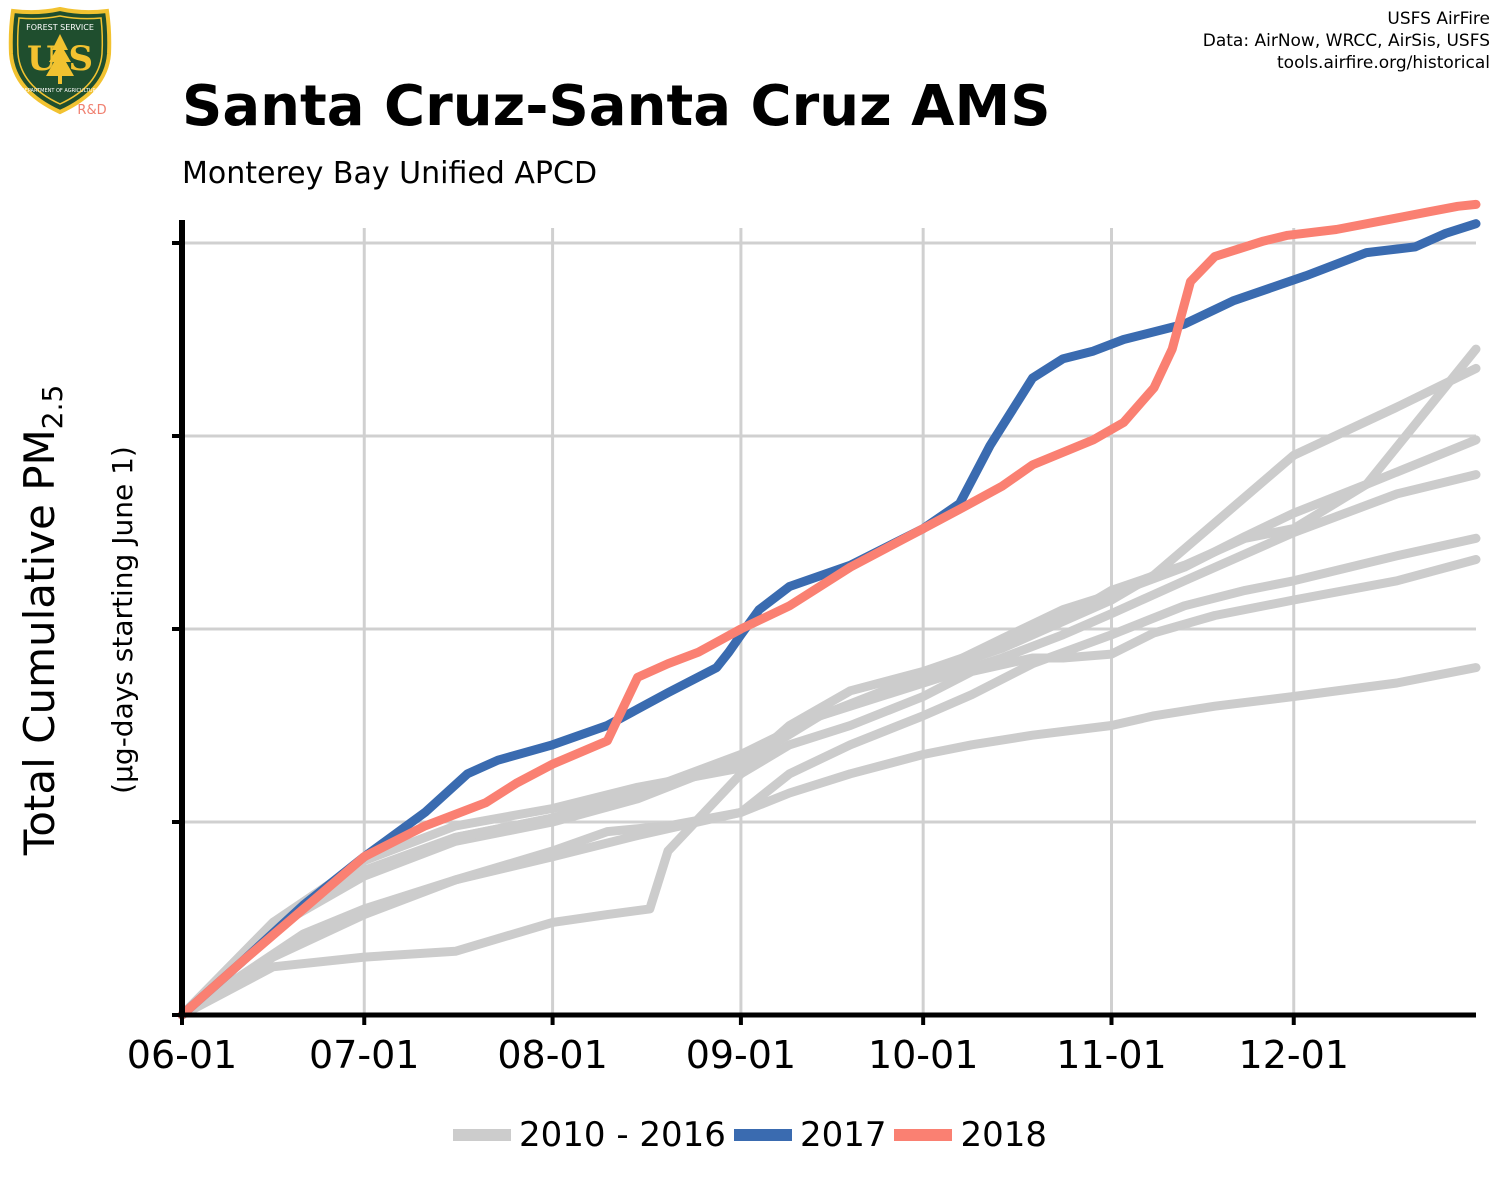 This screenshot has height=1200, width=1500. What do you see at coordinates (616, 106) in the screenshot?
I see `chart-title: Santa Cruz-Santa Cruz AMS` at bounding box center [616, 106].